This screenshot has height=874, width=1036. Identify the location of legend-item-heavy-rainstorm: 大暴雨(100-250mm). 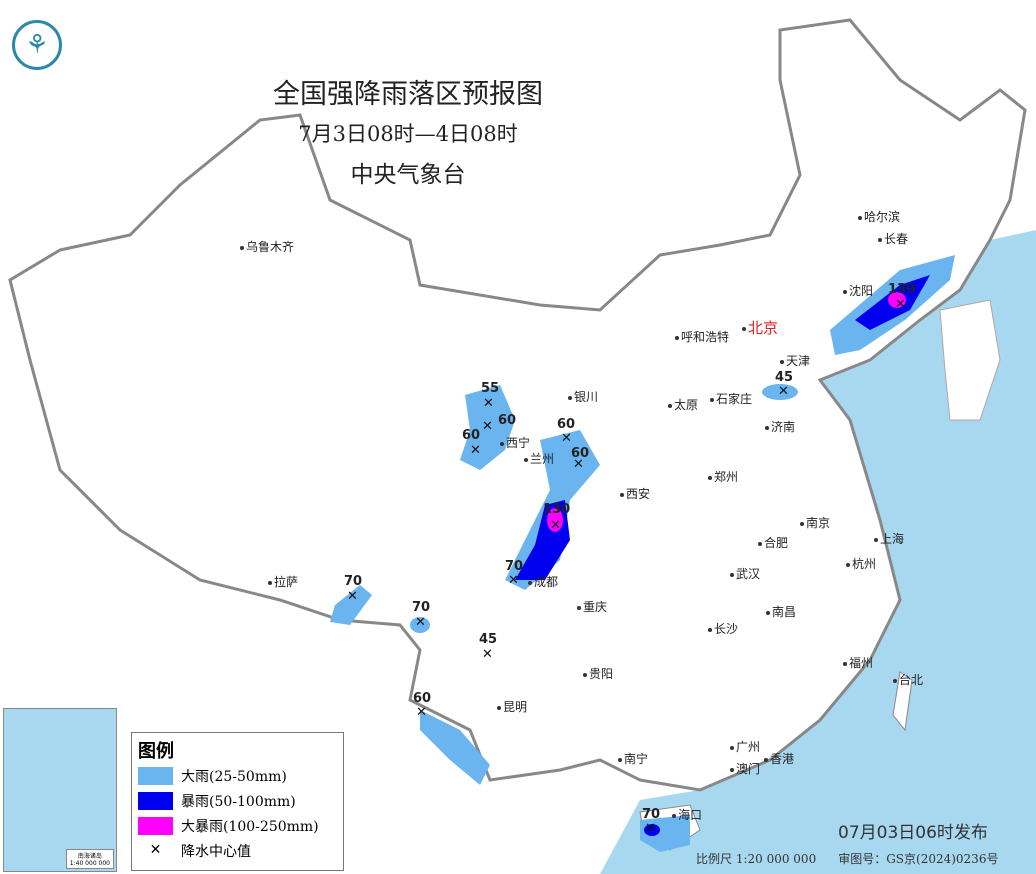
(240, 825).